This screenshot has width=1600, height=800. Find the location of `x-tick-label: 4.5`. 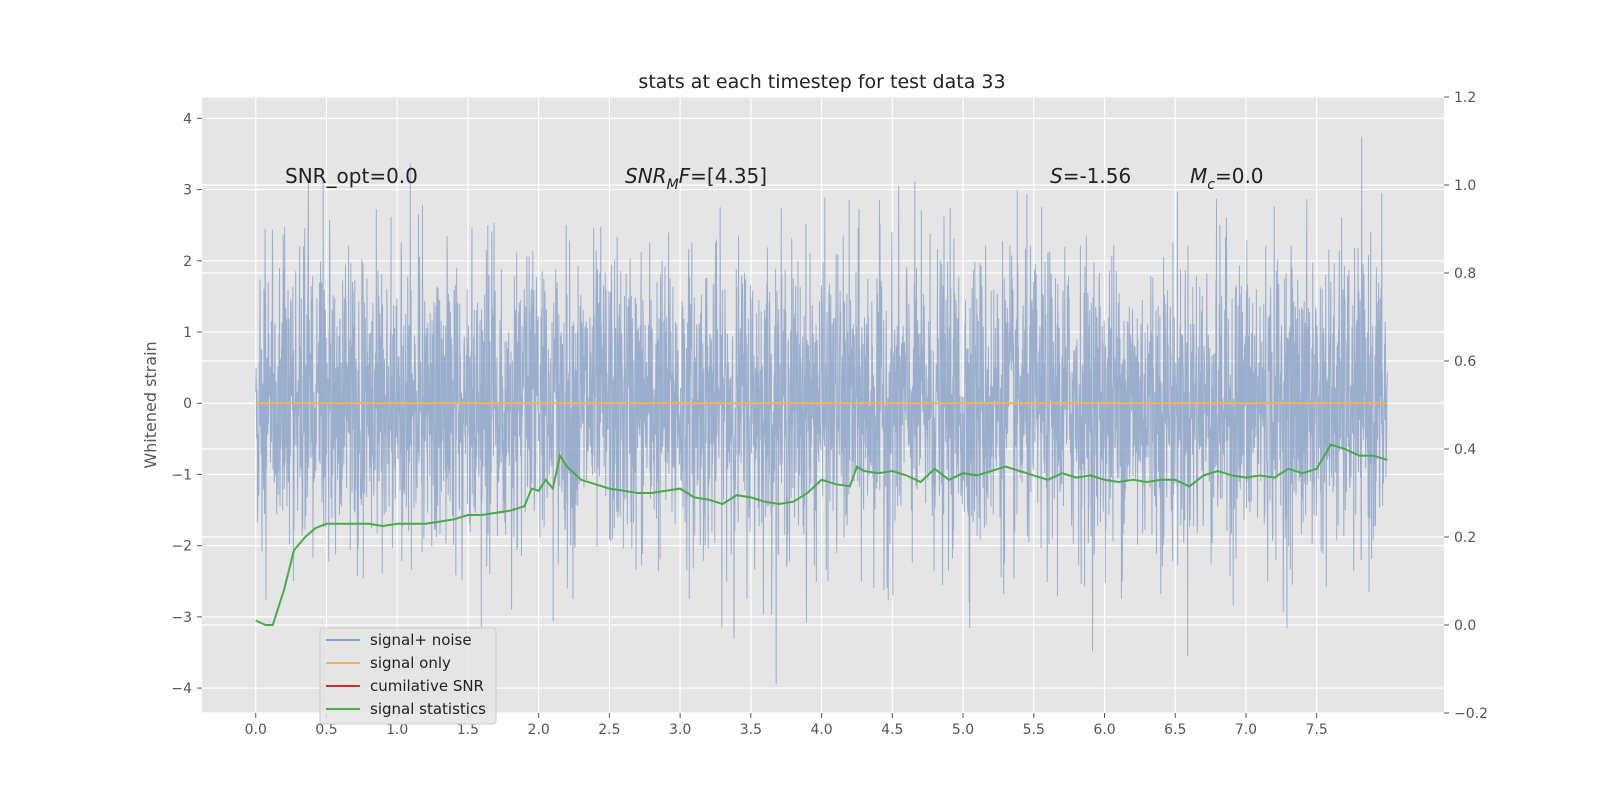

x-tick-label: 4.5 is located at coordinates (892, 730).